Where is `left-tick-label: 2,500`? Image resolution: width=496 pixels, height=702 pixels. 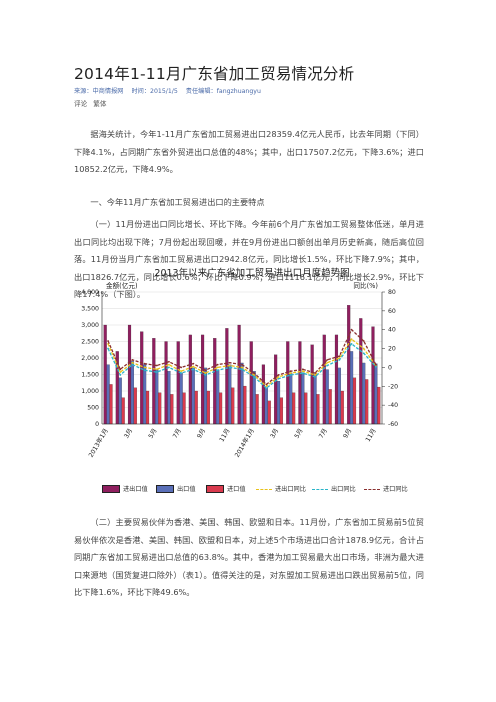 left-tick-label: 2,500 is located at coordinates (90, 342).